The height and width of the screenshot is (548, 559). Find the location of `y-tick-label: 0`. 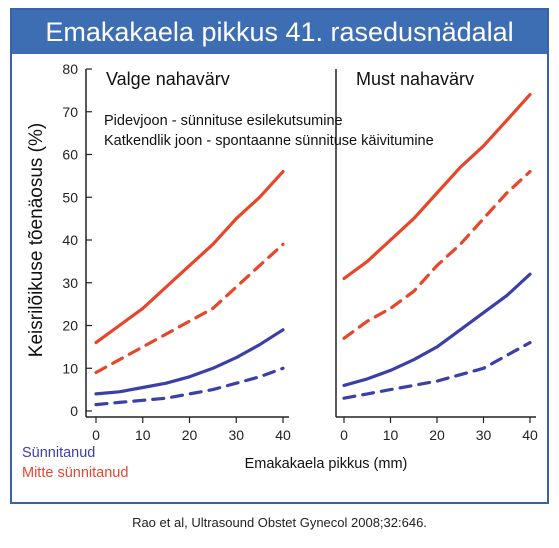

y-tick-label: 0 is located at coordinates (74, 411).